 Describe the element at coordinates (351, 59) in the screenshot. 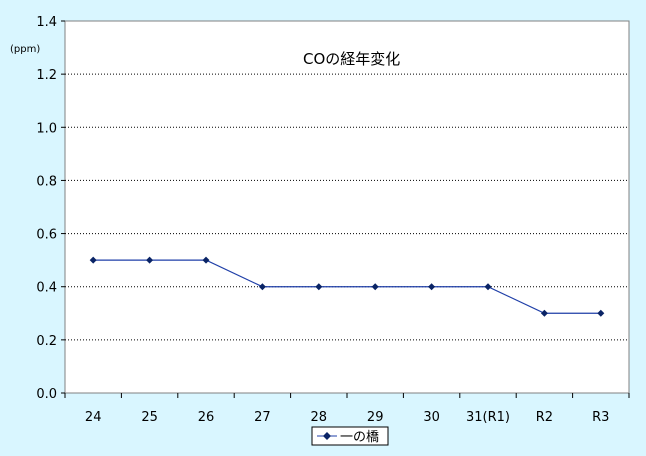

I see `chart-title: COの経年変化` at that location.